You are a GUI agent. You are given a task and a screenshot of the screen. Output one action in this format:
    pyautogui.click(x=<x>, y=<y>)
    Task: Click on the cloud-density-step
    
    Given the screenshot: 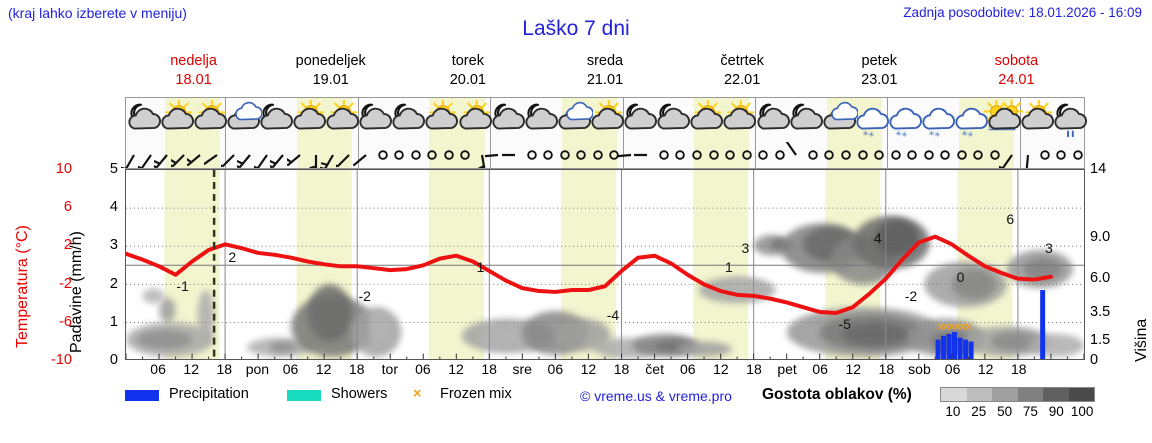 What is the action you would take?
    pyautogui.click(x=1081, y=394)
    